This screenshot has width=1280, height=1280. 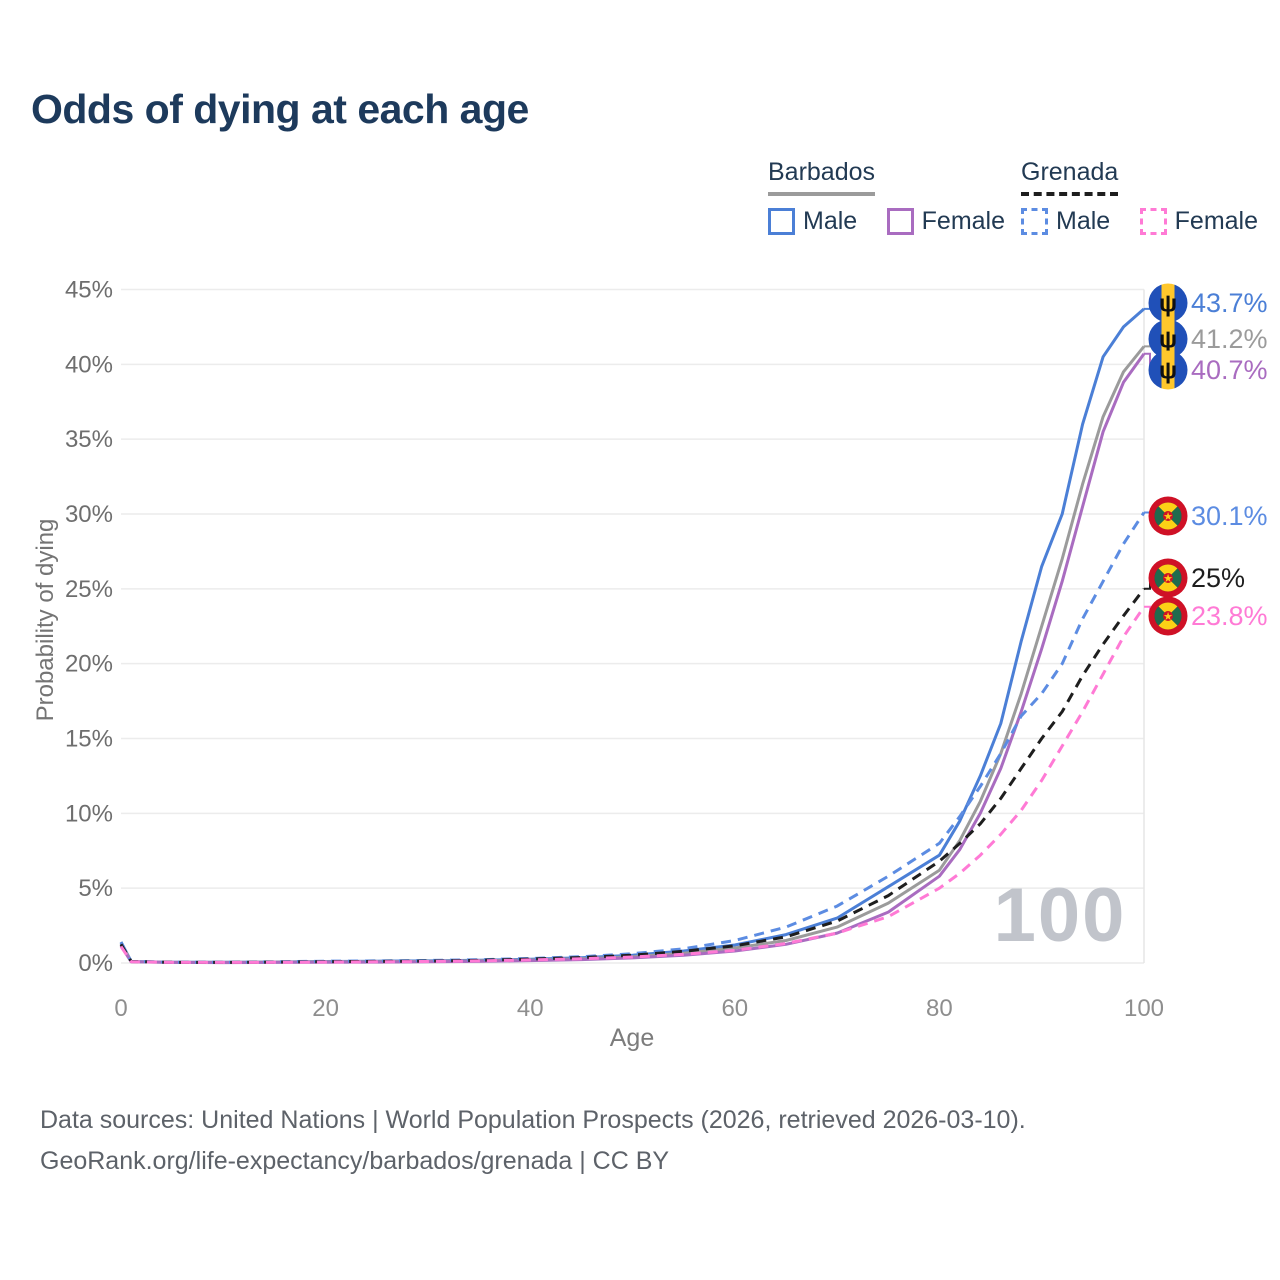 I want to click on age-highlight-text: 100, so click(x=1060, y=915).